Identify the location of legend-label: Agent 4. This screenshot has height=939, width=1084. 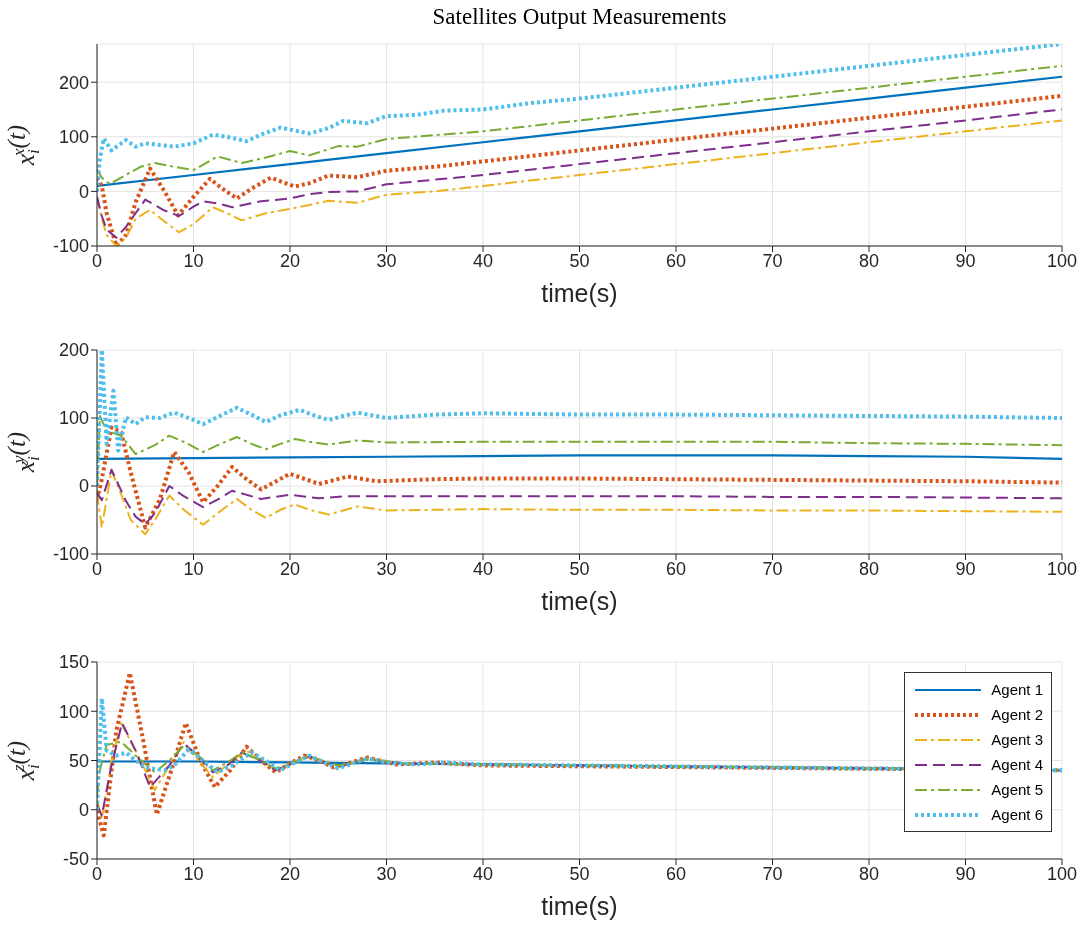
(1017, 764).